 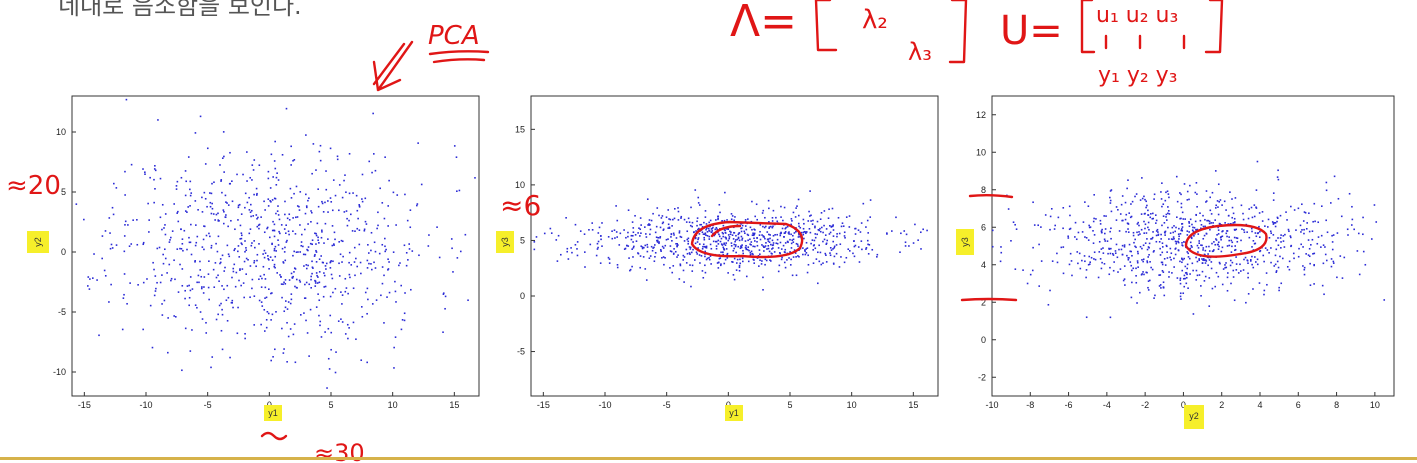 What do you see at coordinates (730, 240) in the screenshot?
I see `plot-points` at bounding box center [730, 240].